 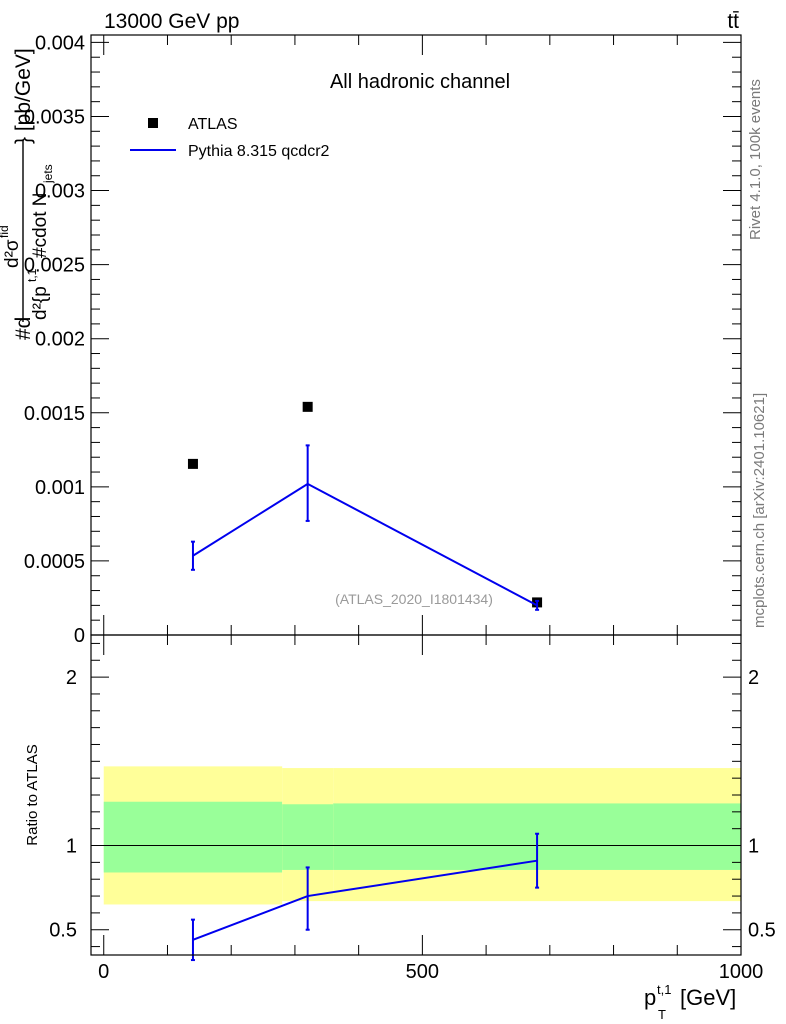 What do you see at coordinates (79, 636) in the screenshot?
I see `main-y-tick-label: 0` at bounding box center [79, 636].